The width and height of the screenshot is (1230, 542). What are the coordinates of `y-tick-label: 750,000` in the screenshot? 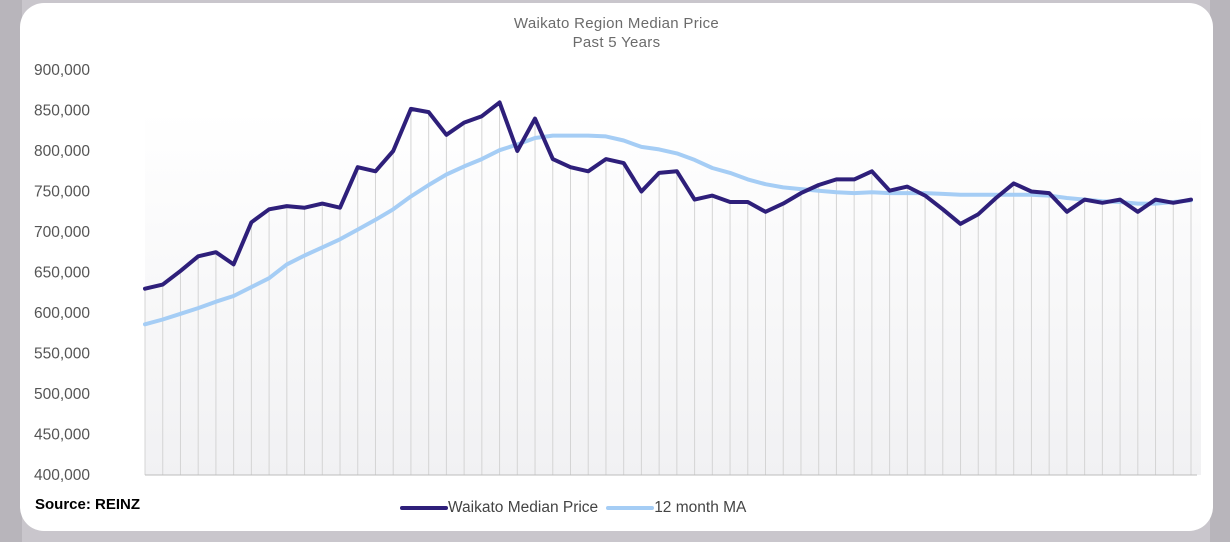 It's located at (62, 192).